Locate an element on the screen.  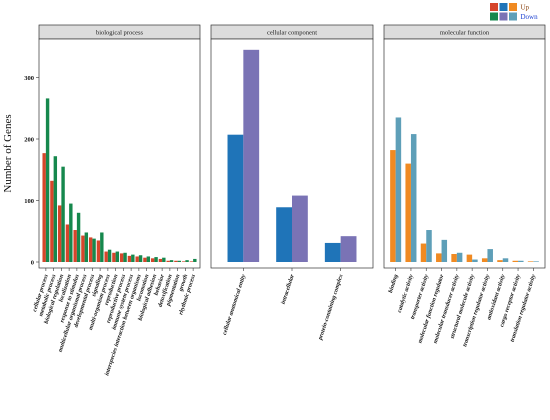
y-axis-label: Number of Genes is located at coordinates (8, 153).